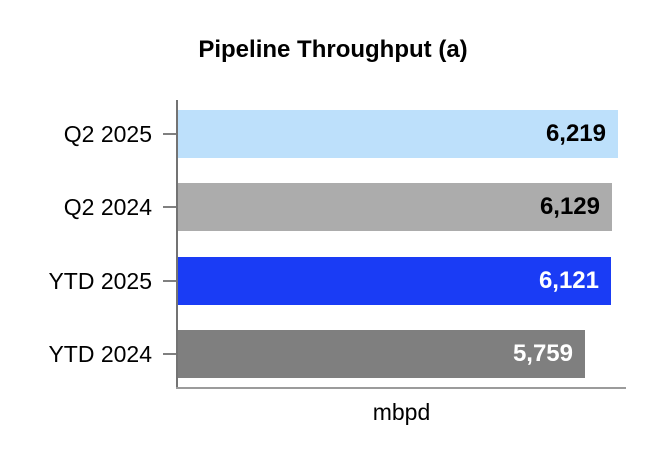  Describe the element at coordinates (394, 281) in the screenshot. I see `bar-ytd-2025: 6,121` at that location.